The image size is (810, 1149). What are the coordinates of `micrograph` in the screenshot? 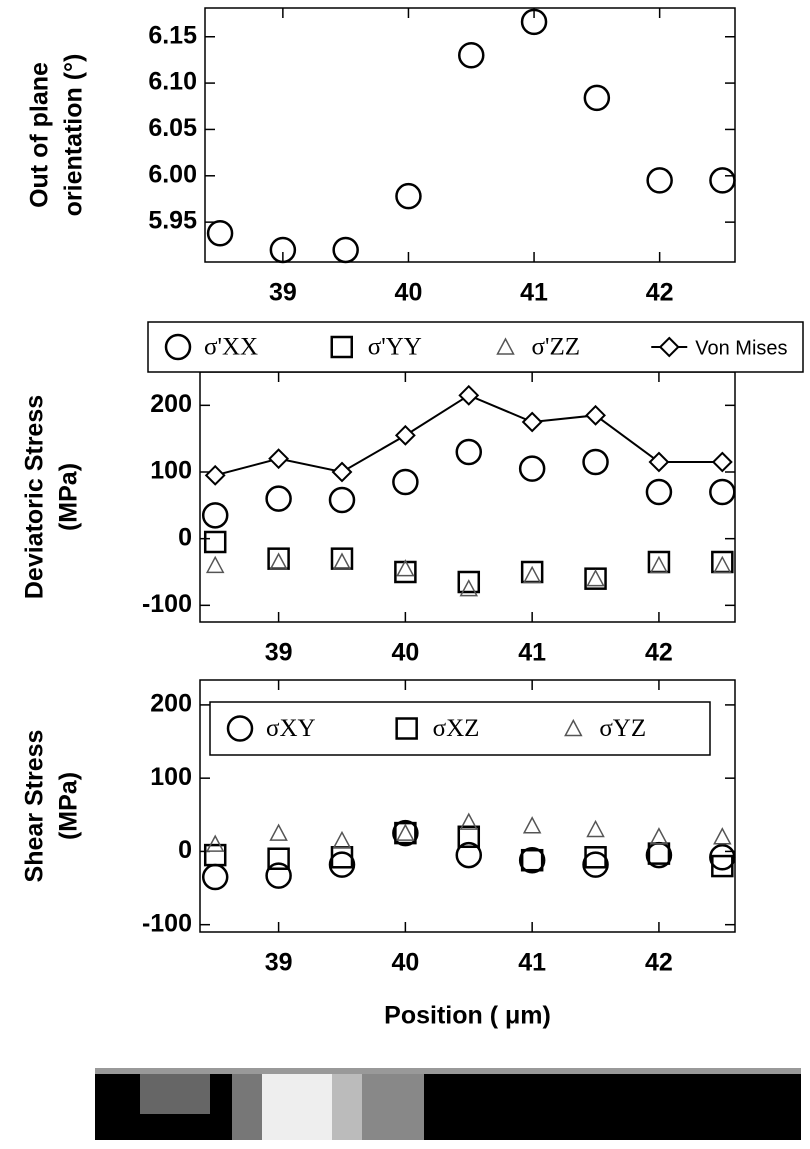 It's located at (448, 1104).